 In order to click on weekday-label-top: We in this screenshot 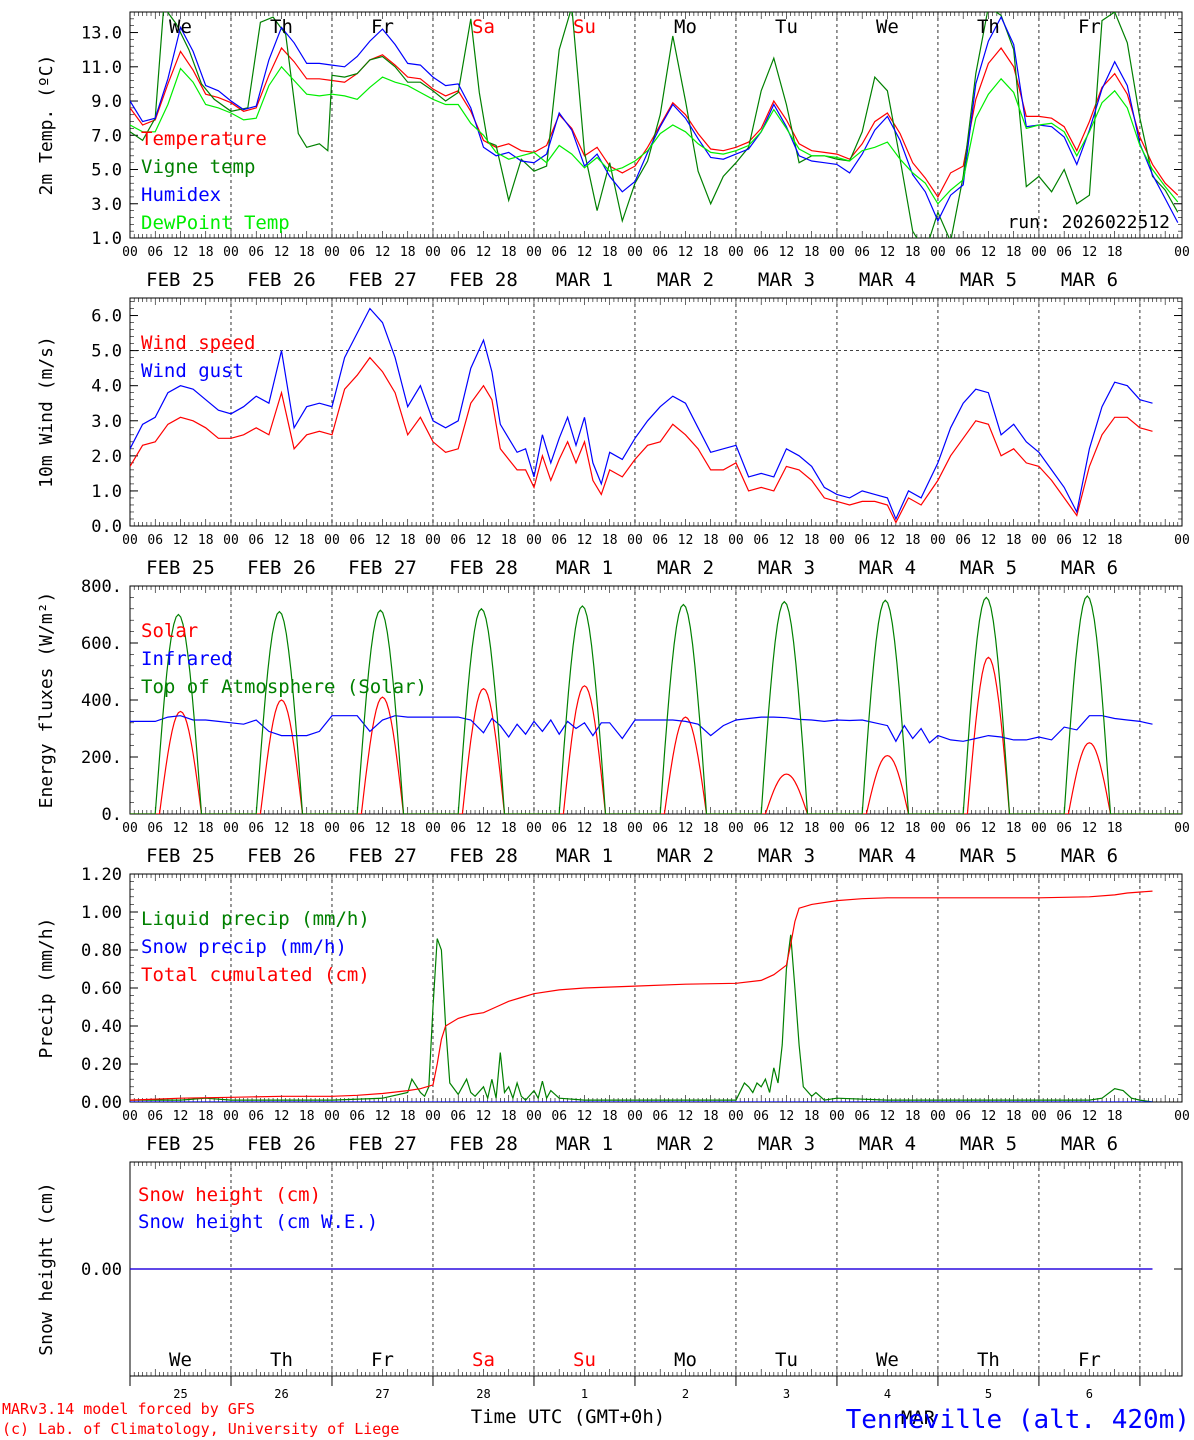, I will do `click(180, 27)`.